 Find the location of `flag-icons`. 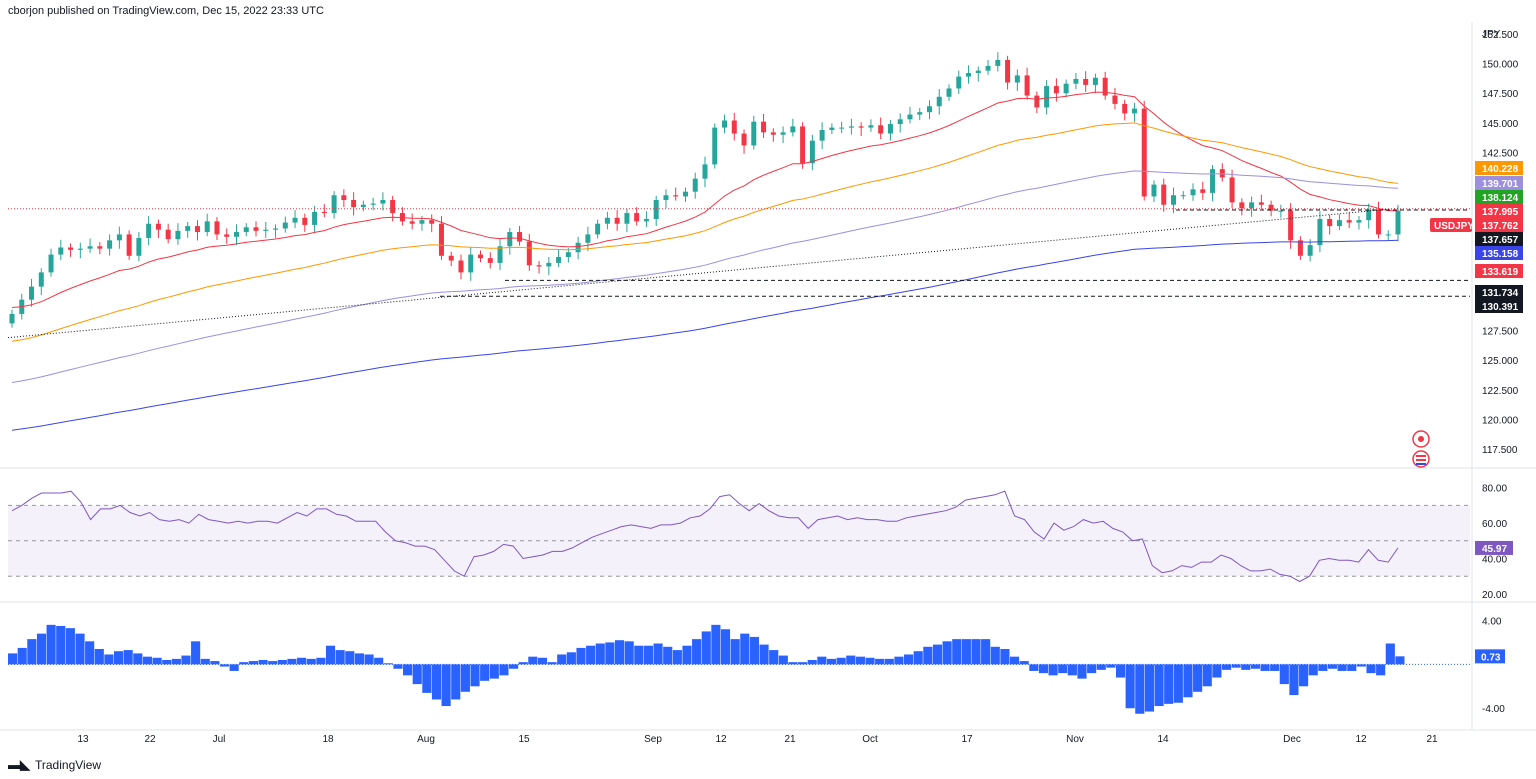

flag-icons is located at coordinates (1421, 449).